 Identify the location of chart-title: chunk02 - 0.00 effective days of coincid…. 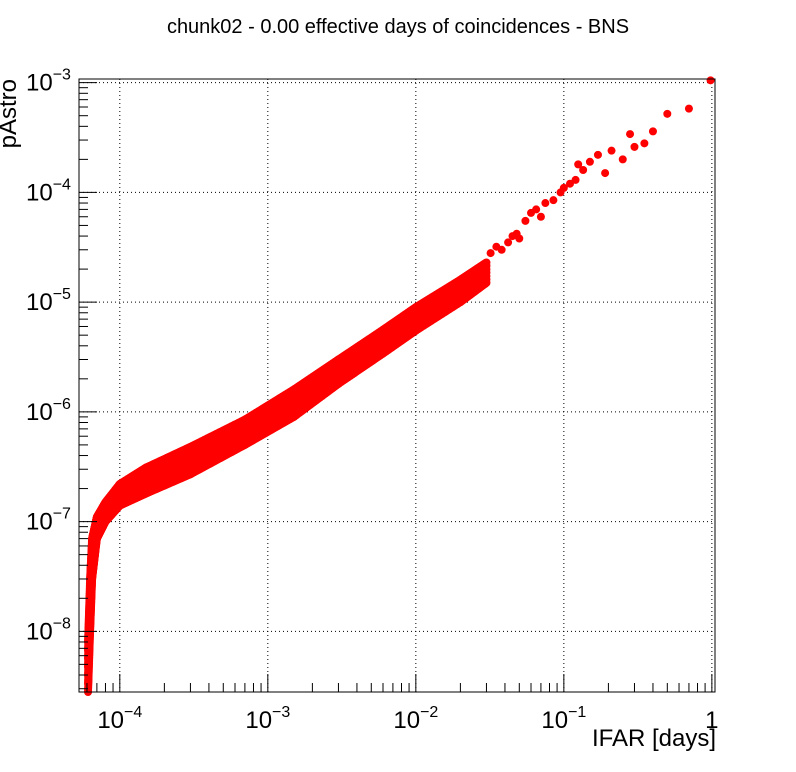
(398, 27).